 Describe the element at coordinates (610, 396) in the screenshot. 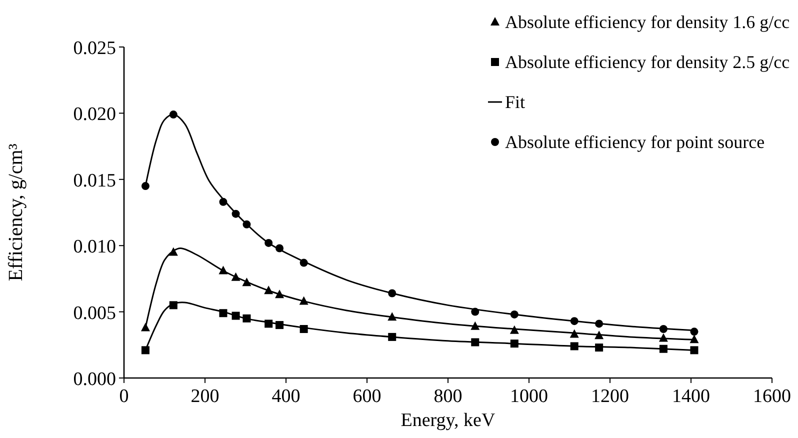

I see `x-tick-label: 1200` at that location.